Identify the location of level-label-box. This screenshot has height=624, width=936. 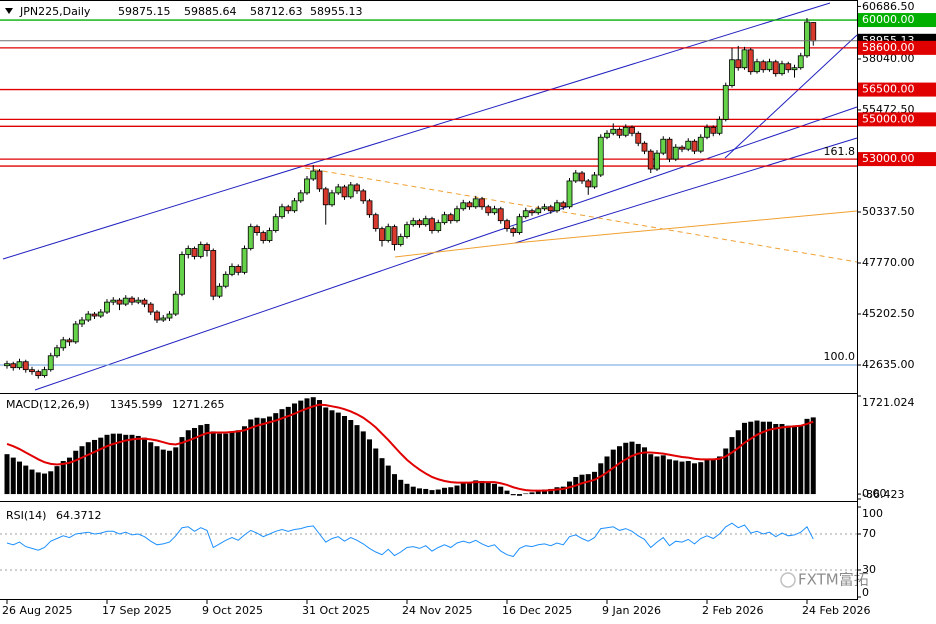
(897, 89).